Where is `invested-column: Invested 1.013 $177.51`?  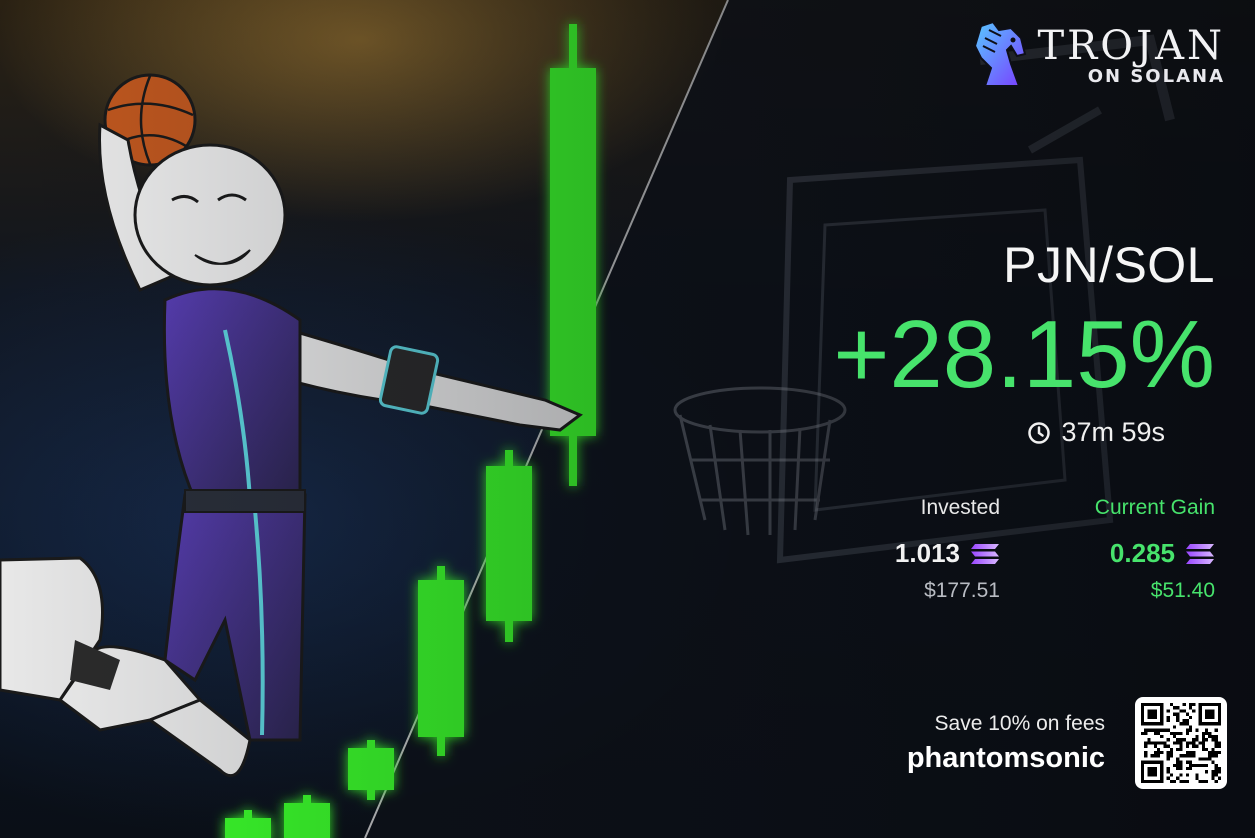
invested-column: Invested 1.013 $177.51 is located at coordinates (947, 549).